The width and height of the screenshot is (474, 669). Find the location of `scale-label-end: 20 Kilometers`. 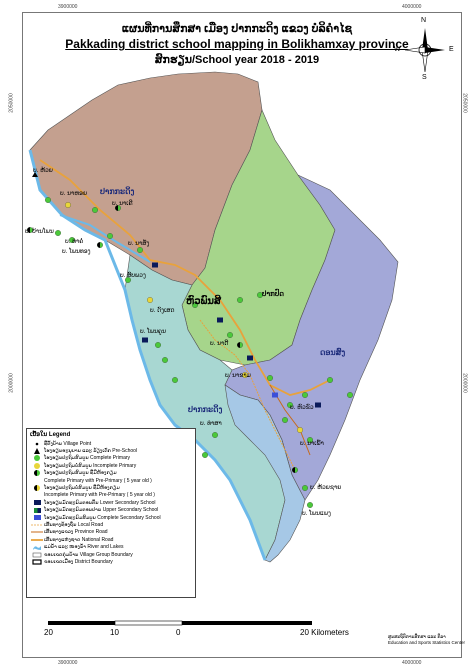

scale-label-end: 20 Kilometers is located at coordinates (324, 632).